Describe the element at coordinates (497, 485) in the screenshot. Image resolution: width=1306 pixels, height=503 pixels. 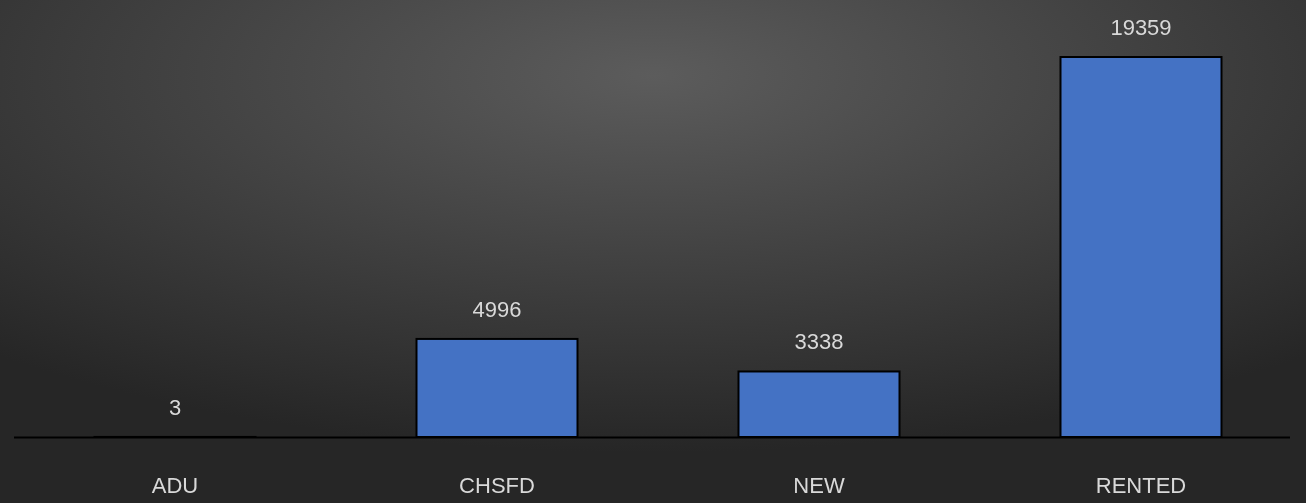
I see `x-tick-label: CHSFD` at that location.